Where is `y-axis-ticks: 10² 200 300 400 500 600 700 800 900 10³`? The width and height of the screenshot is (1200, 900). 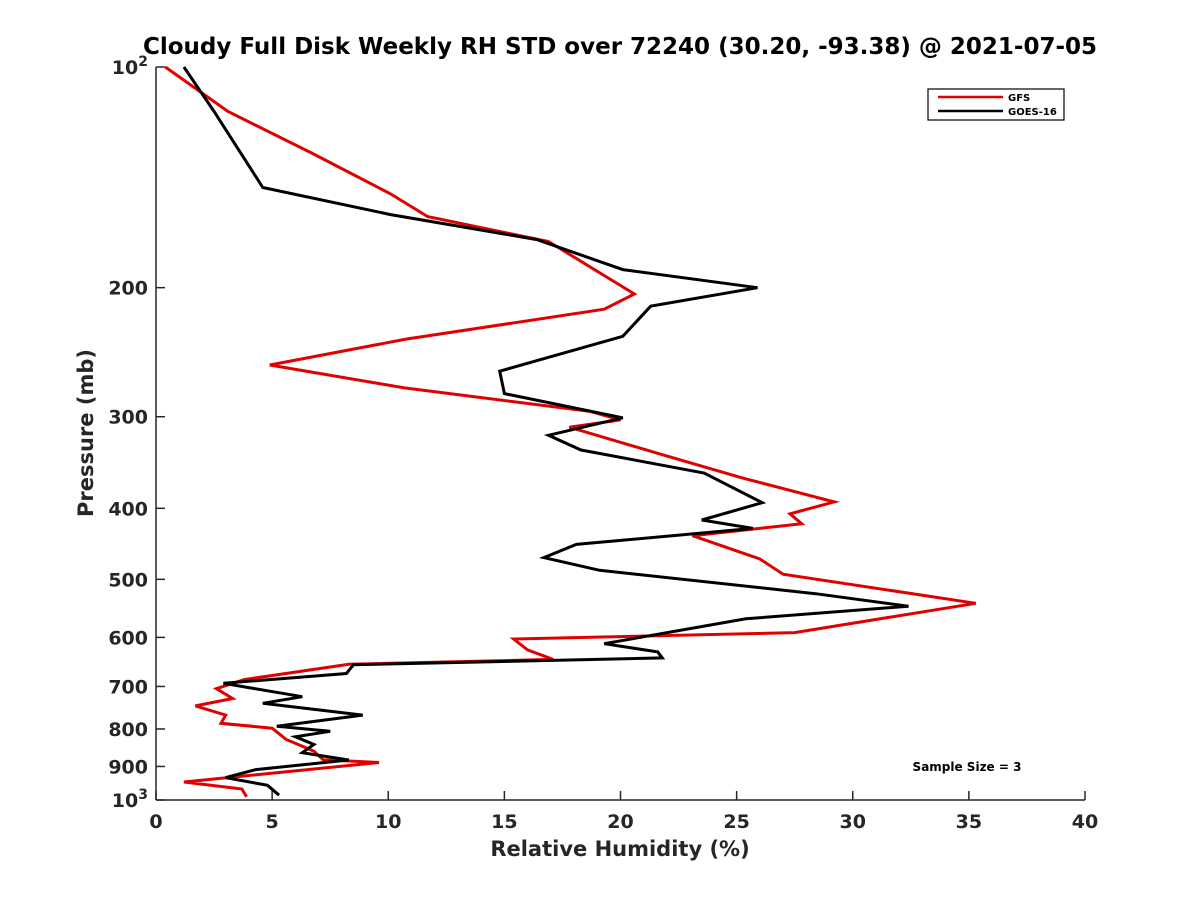 y-axis-ticks: 10² 200 300 400 500 600 700 800 900 10³ is located at coordinates (136, 433).